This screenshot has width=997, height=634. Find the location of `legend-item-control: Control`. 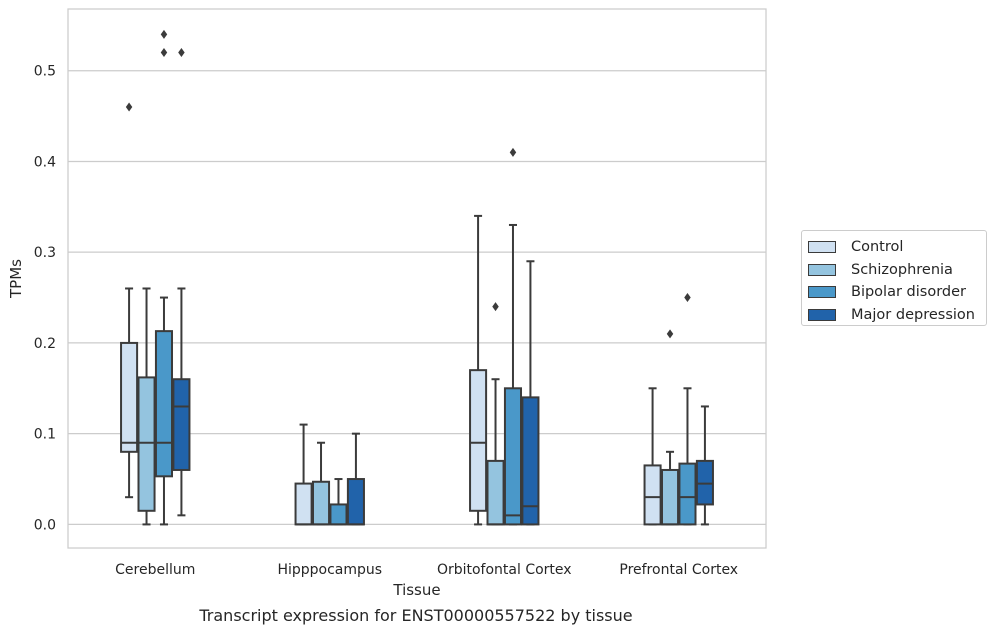

legend-item-control: Control is located at coordinates (897, 247).